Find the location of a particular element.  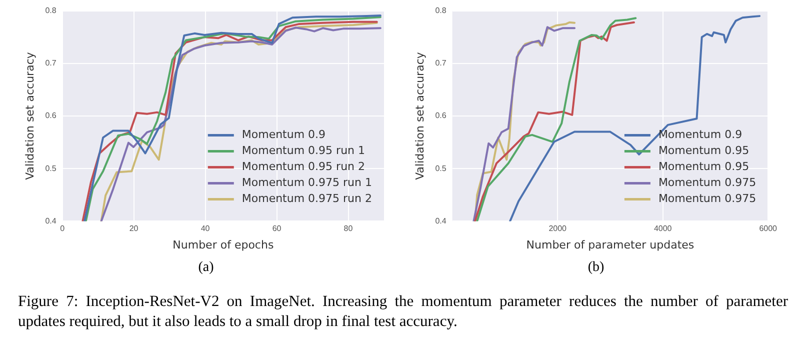

x-tick-label: 60 is located at coordinates (277, 229).